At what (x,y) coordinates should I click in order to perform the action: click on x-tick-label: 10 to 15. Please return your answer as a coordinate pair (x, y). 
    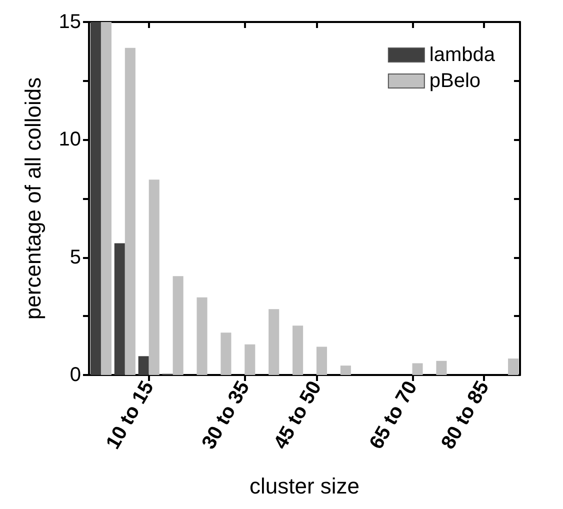
    Looking at the image, I should click on (130, 415).